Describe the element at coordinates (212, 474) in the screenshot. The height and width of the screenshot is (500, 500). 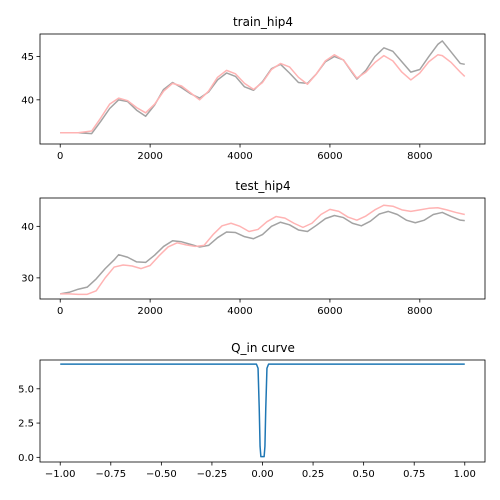
I see `q-in-curve-x-tick-label: −0.25` at that location.